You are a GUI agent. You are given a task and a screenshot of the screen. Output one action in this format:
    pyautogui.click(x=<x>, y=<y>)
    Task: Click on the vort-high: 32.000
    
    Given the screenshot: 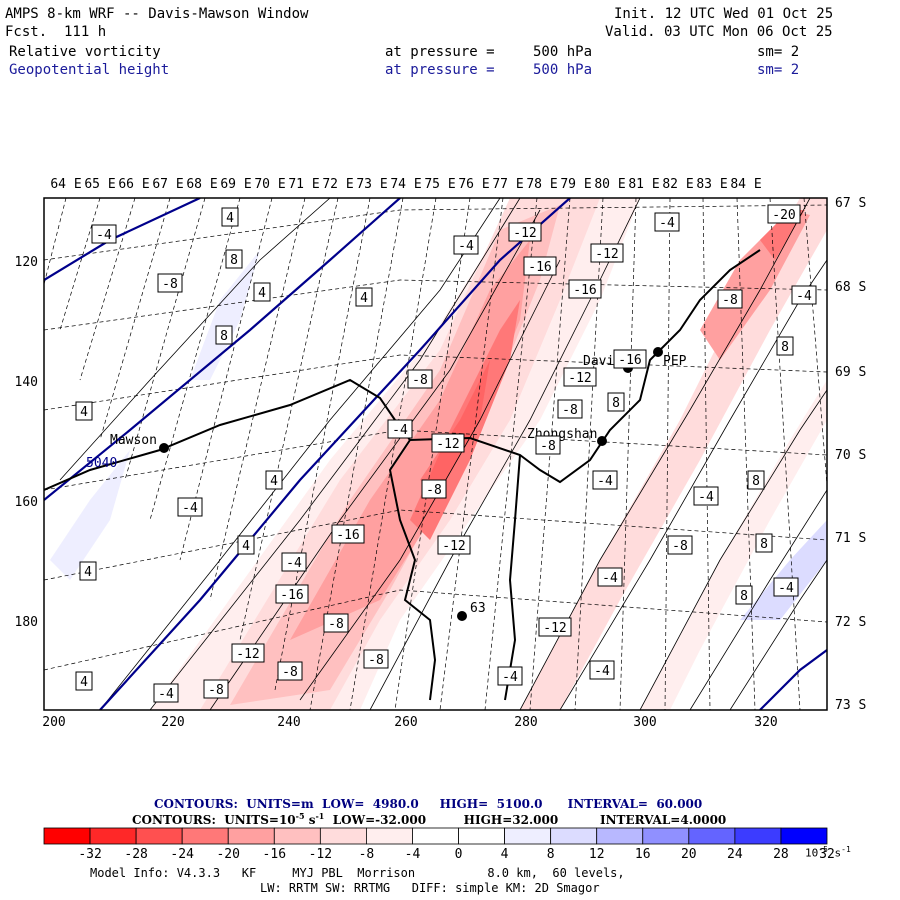 What is the action you would take?
    pyautogui.click(x=535, y=820)
    